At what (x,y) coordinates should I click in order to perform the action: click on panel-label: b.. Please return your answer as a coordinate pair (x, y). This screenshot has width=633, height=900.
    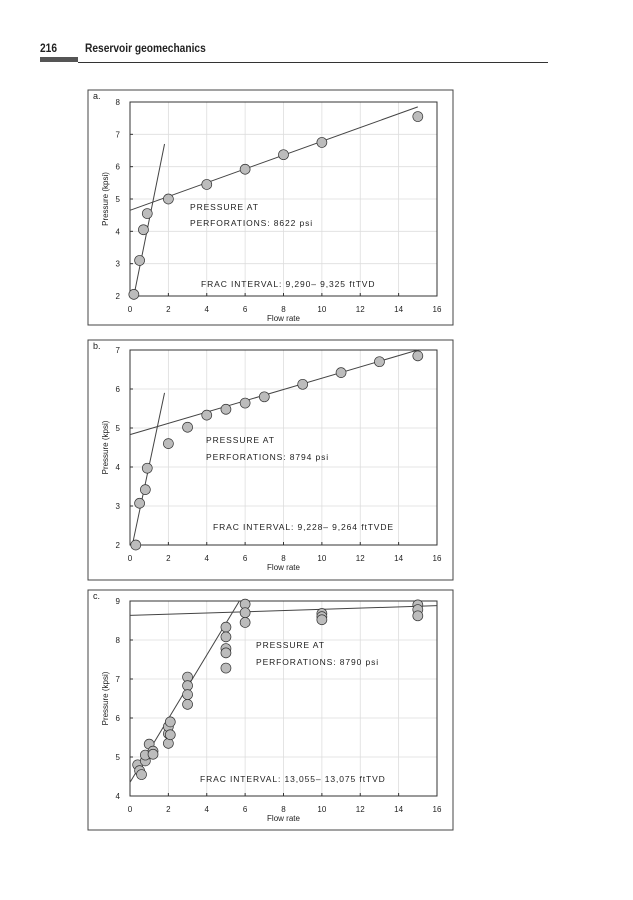
    Looking at the image, I should click on (97, 346).